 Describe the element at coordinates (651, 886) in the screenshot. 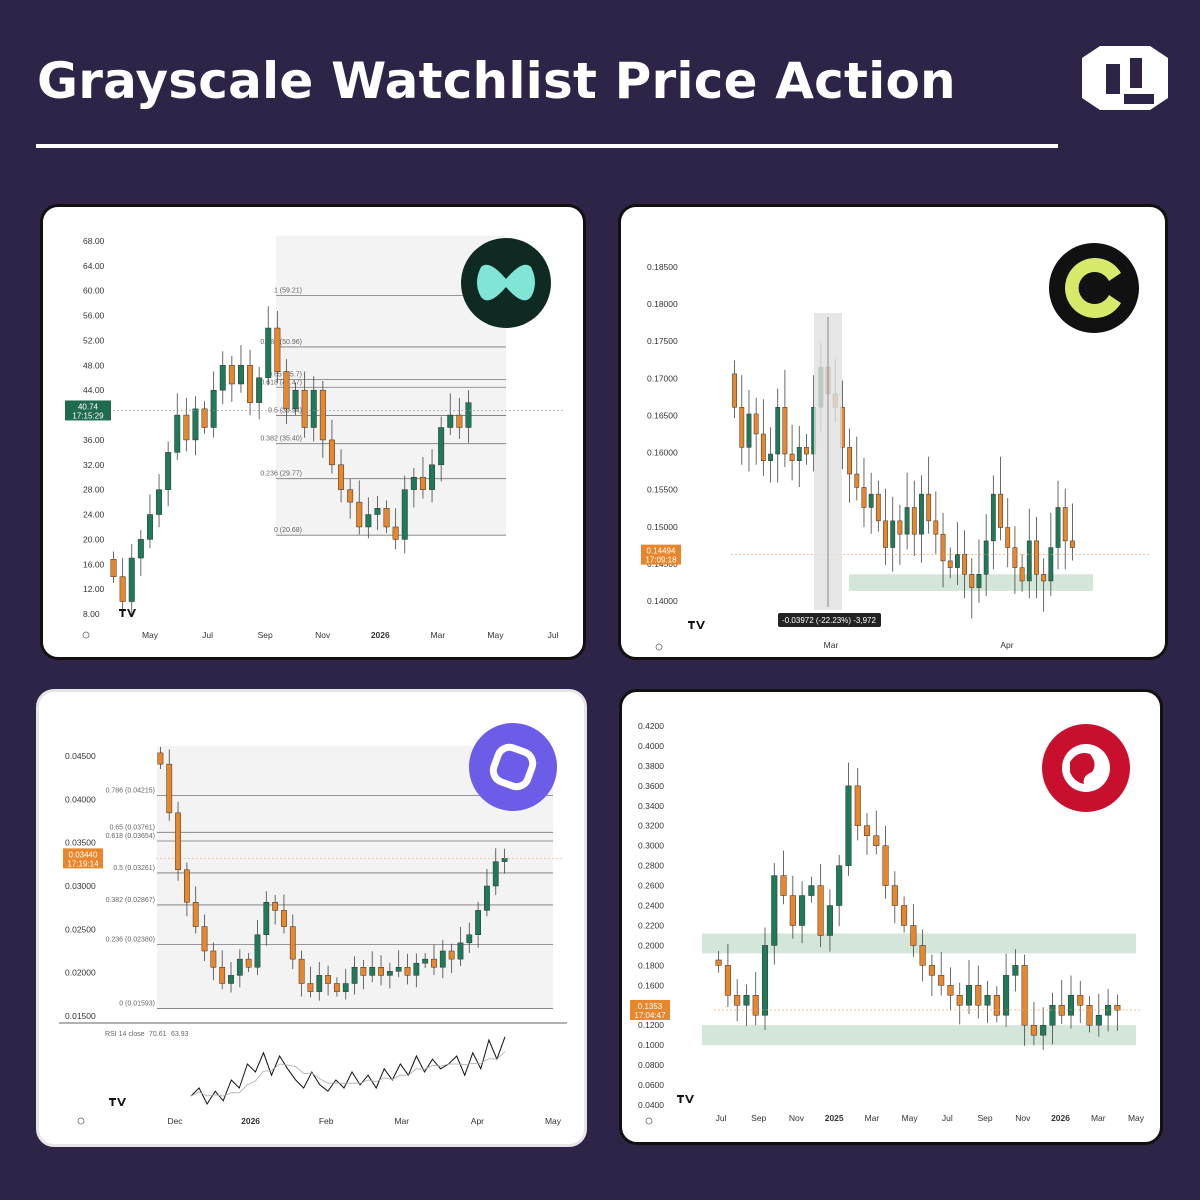

I see `y-tick-label: 0.2600` at that location.